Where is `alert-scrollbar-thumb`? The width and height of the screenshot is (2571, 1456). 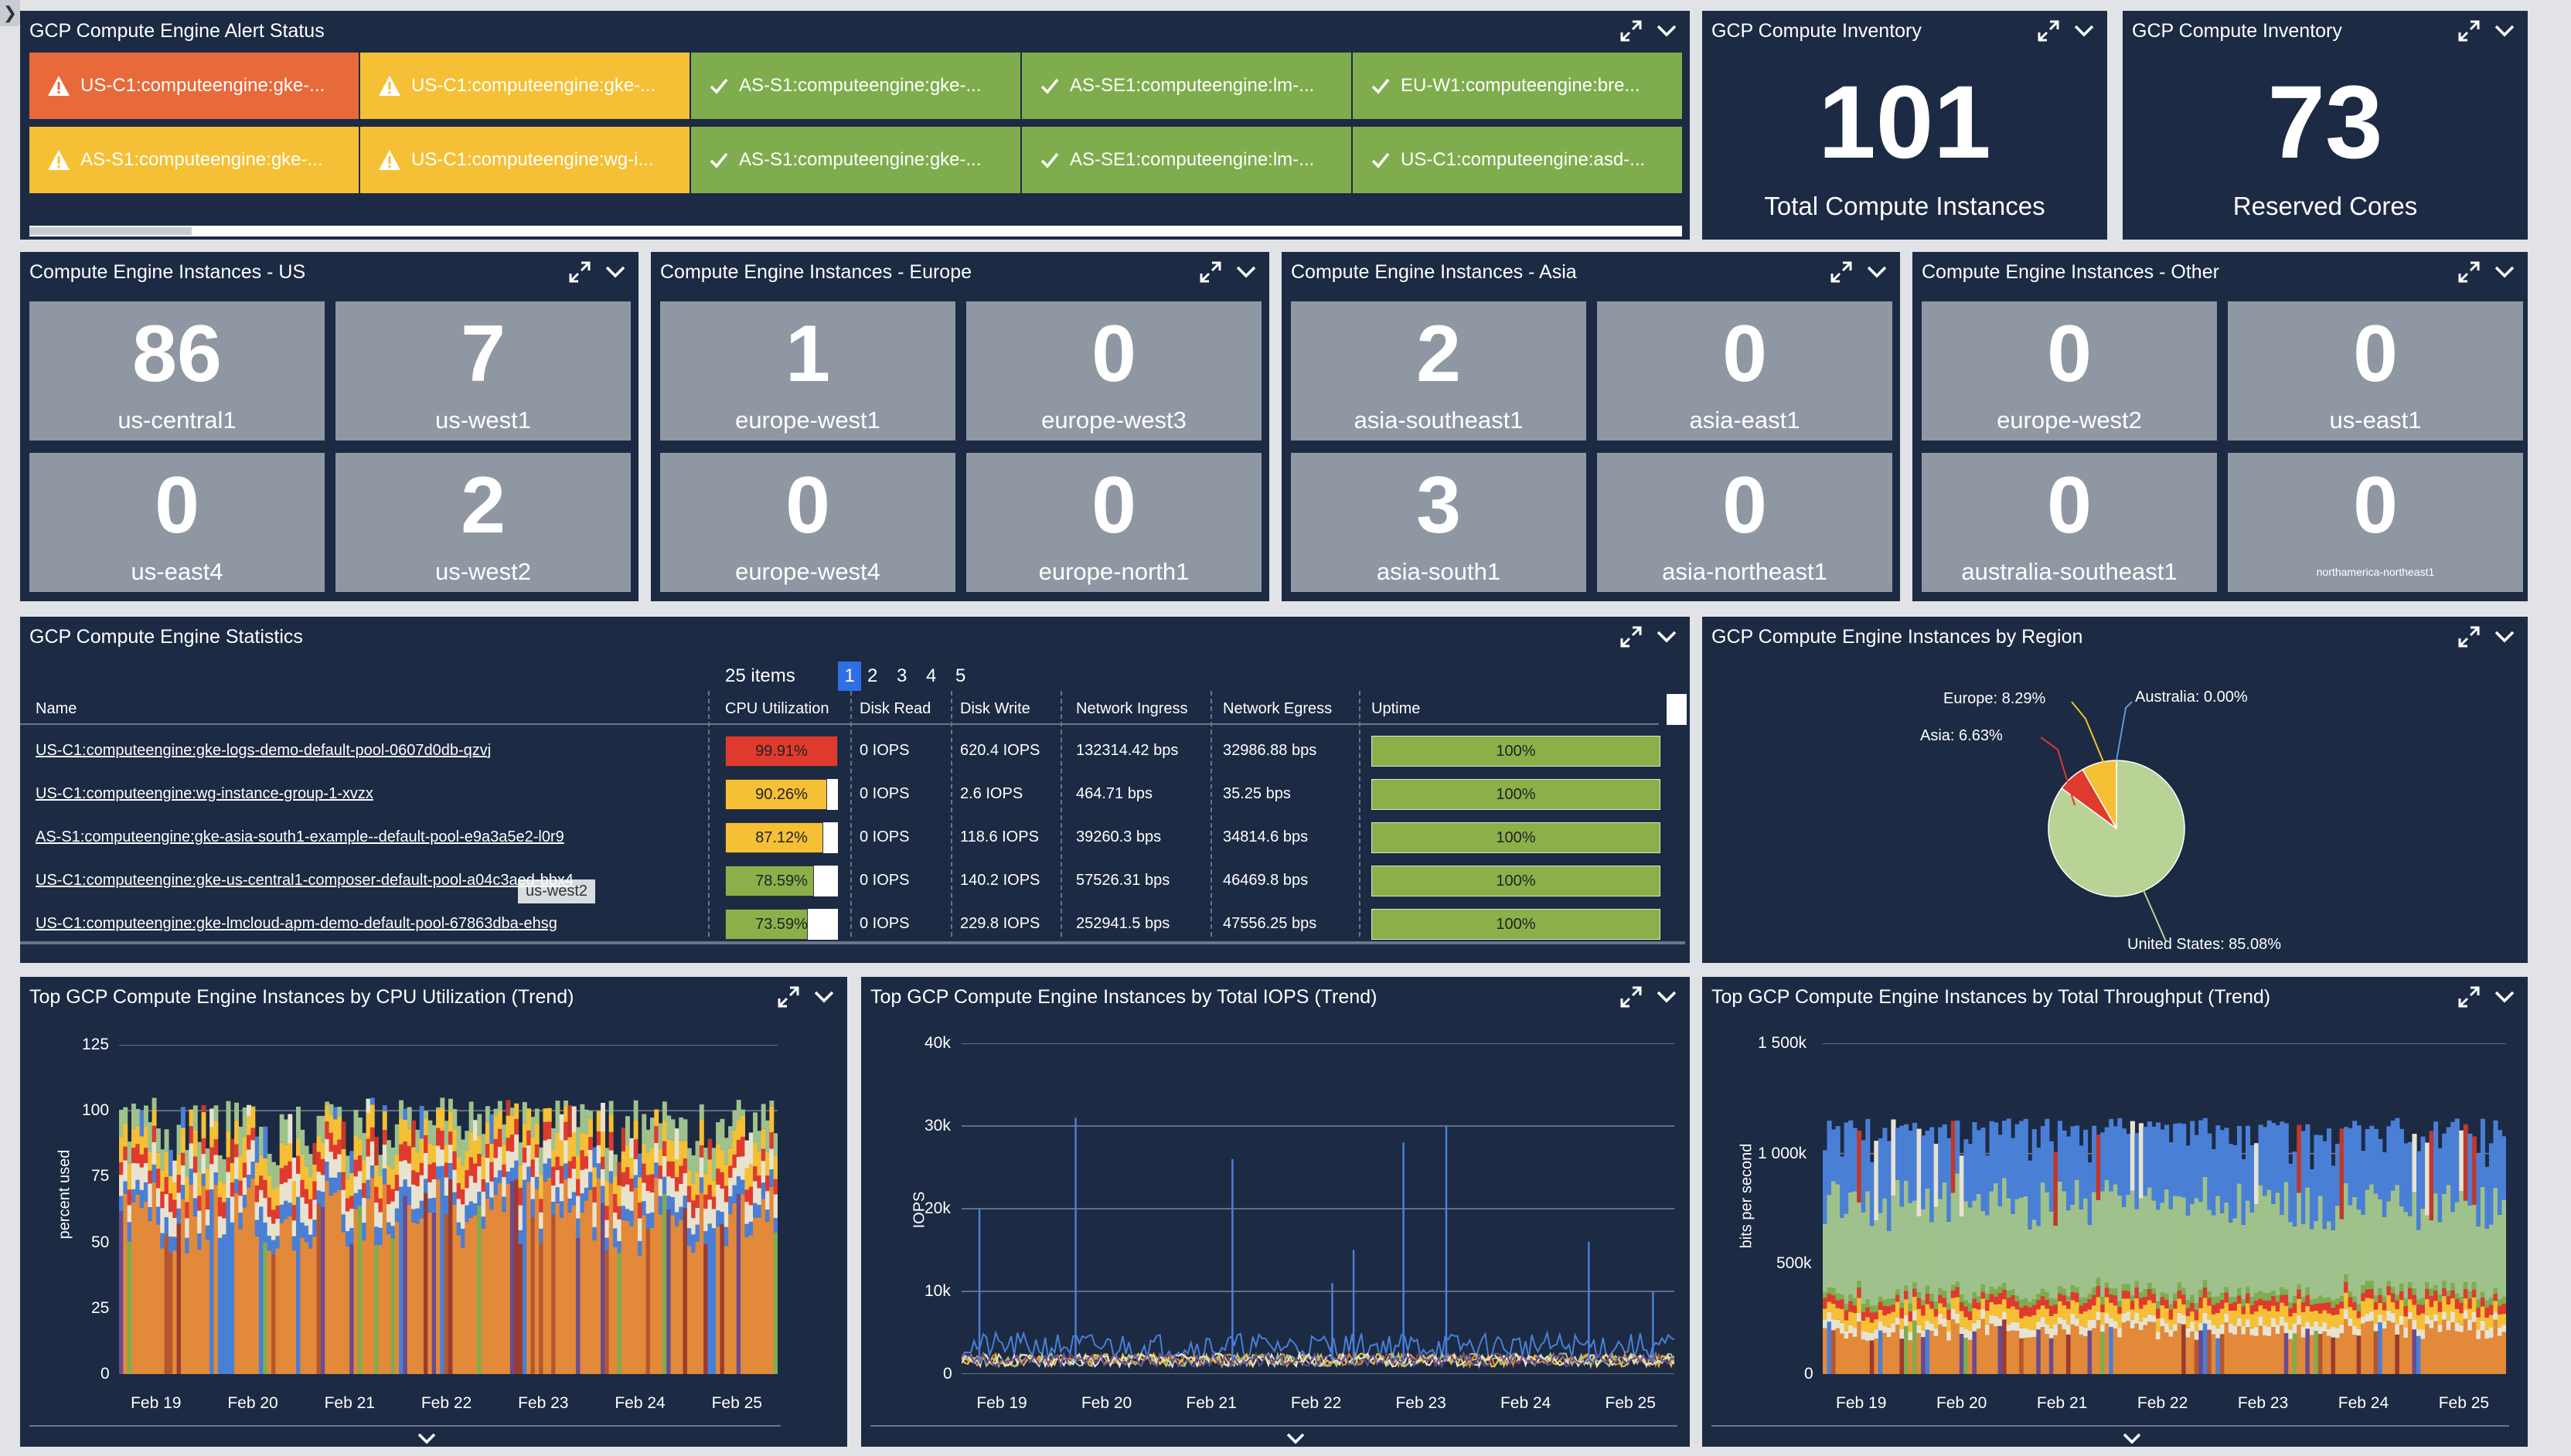
alert-scrollbar-thumb is located at coordinates (110, 231).